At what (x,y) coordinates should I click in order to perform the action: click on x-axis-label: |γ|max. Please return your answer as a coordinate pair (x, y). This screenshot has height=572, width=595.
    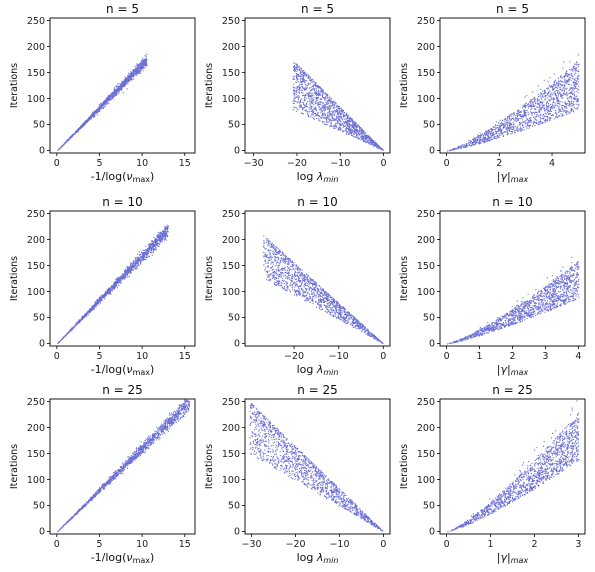
    Looking at the image, I should click on (513, 177).